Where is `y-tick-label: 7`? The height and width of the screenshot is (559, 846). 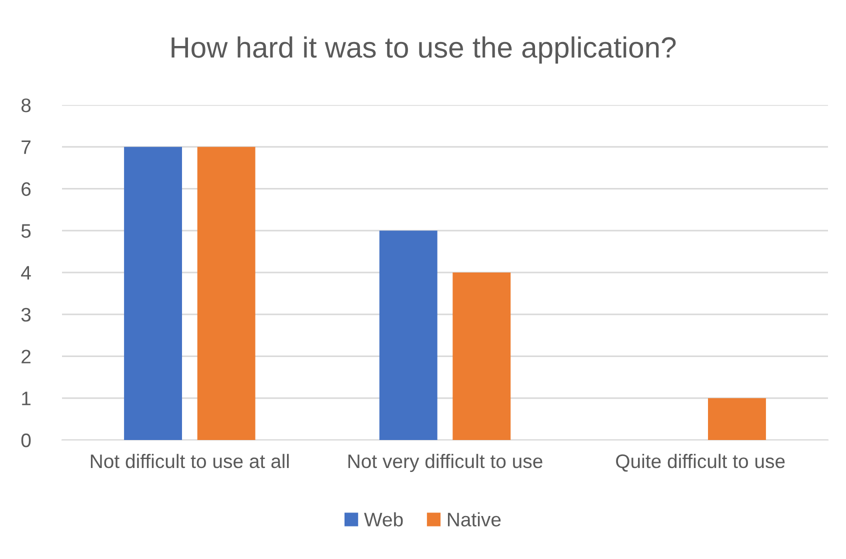 y-tick-label: 7 is located at coordinates (26, 147).